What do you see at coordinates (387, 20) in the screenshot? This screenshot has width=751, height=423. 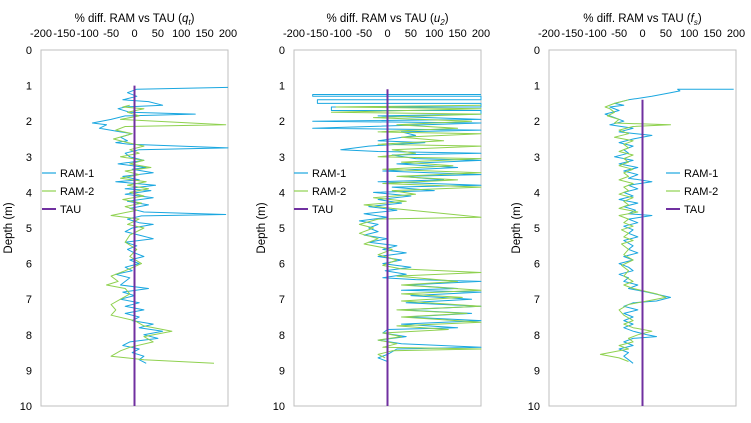 I see `chart-title: % diff. RAM vs TAU (u2)` at bounding box center [387, 20].